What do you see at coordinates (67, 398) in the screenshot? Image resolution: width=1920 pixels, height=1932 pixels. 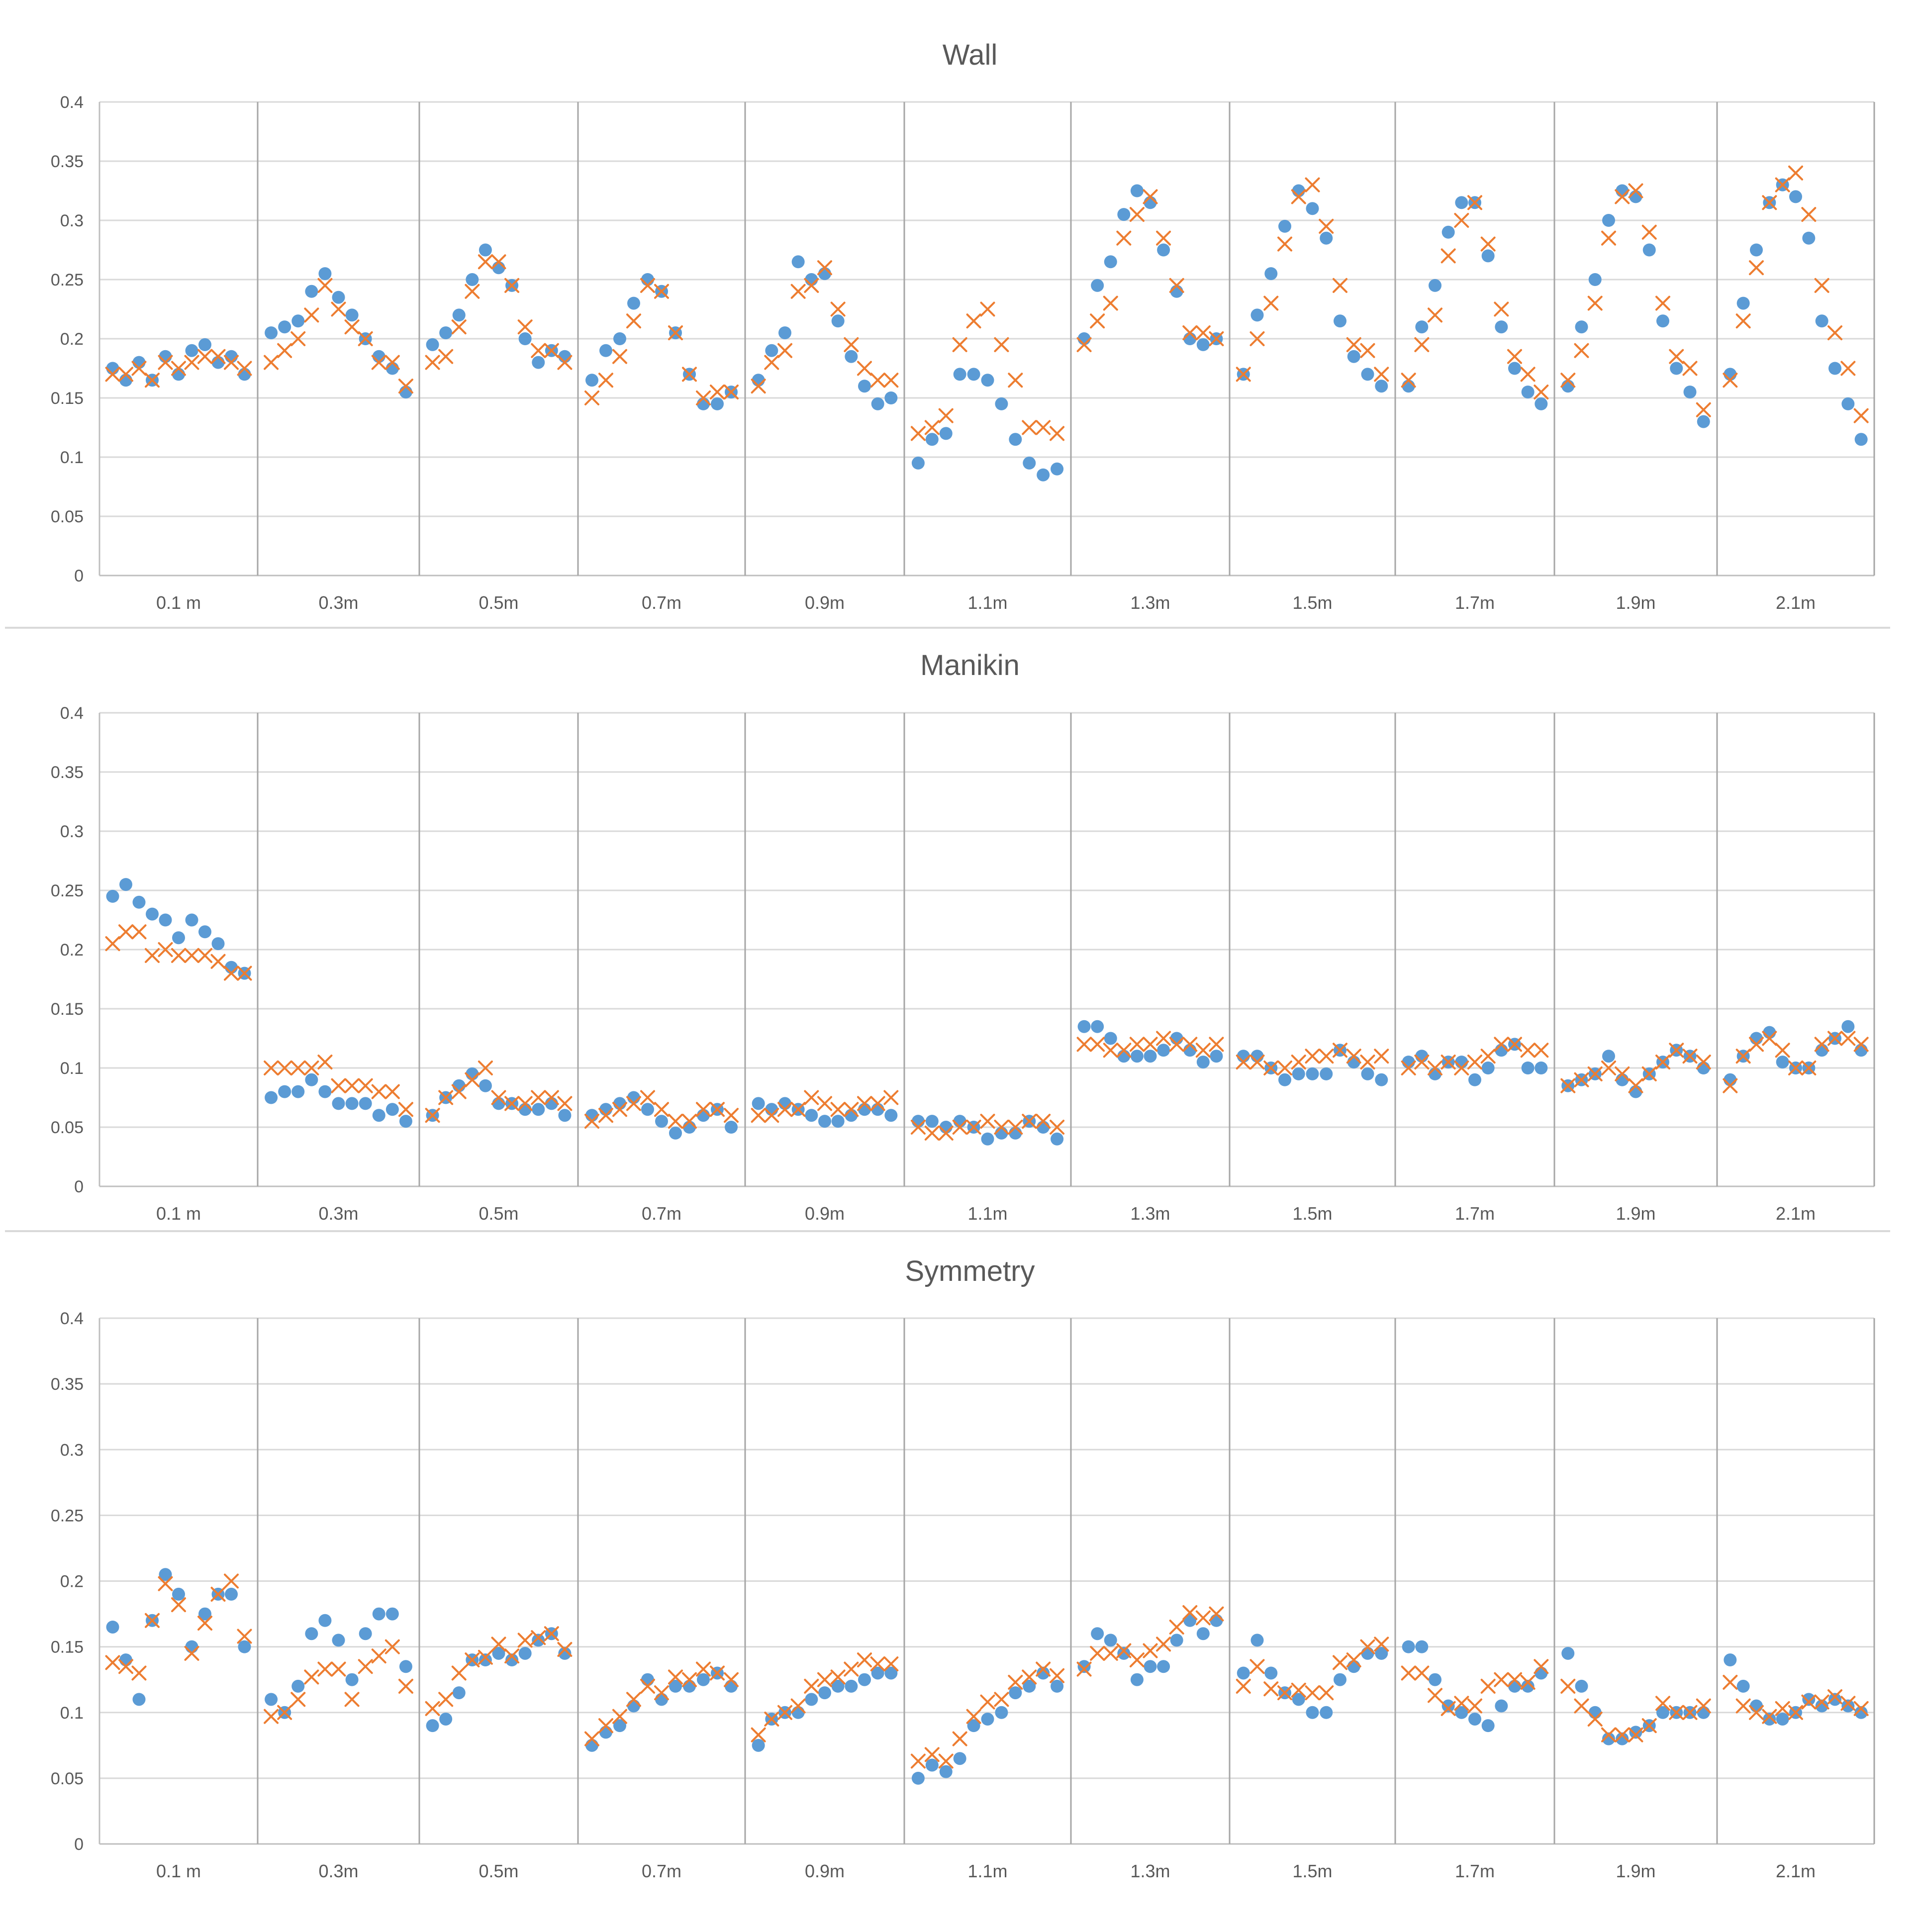 I see `y-tick-label: 0.15` at bounding box center [67, 398].